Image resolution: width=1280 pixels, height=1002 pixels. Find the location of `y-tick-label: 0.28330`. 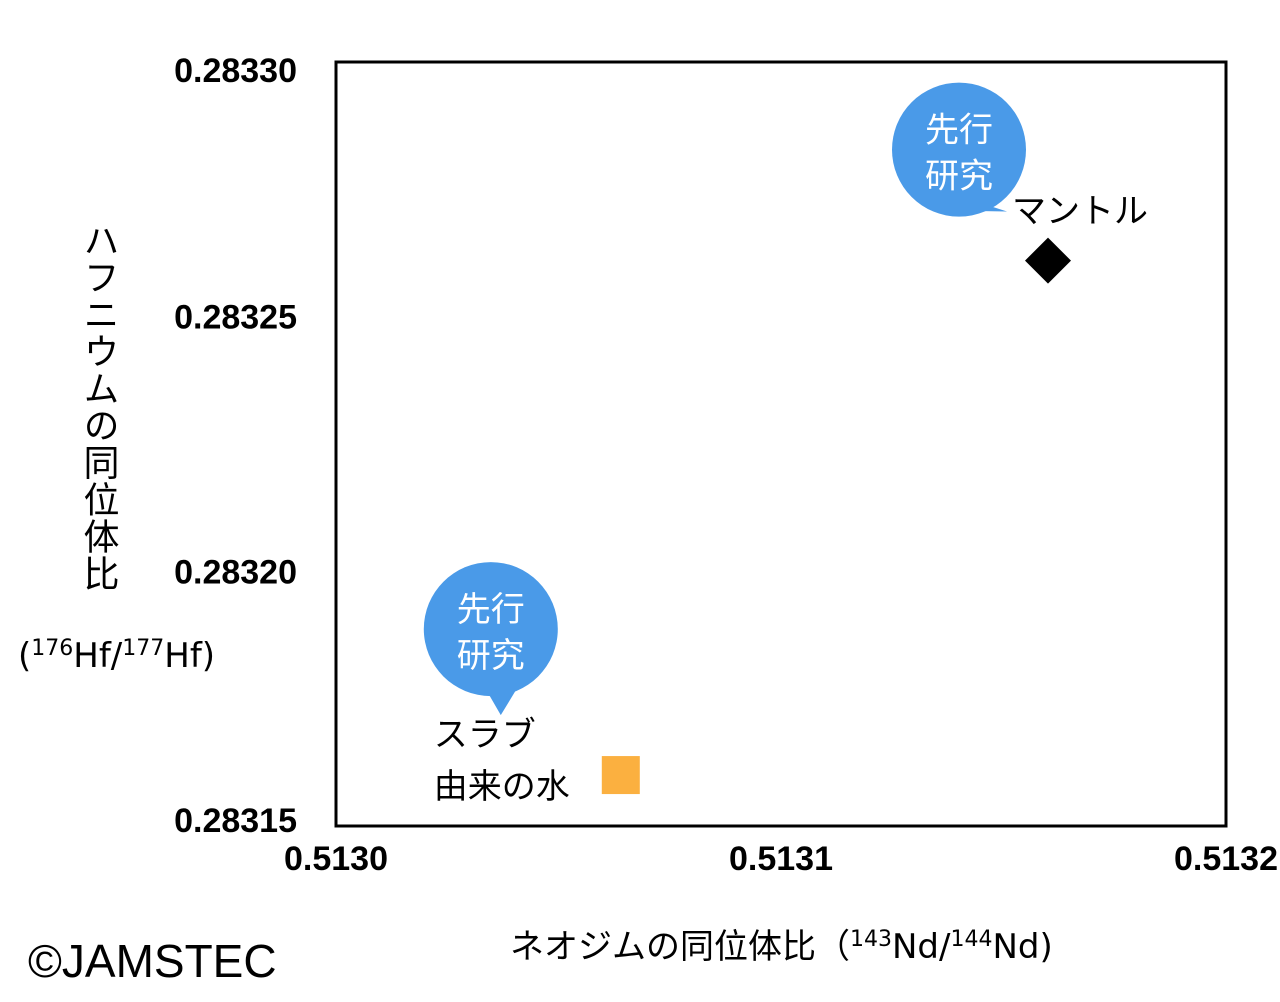

y-tick-label: 0.28330 is located at coordinates (235, 71).